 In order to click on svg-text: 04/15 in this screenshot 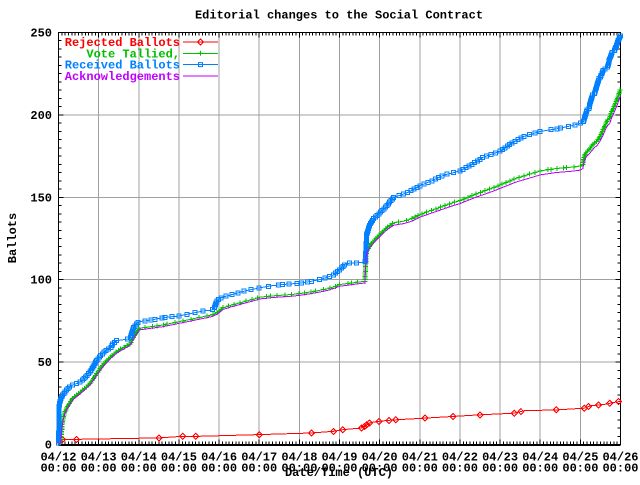, I will do `click(179, 458)`.